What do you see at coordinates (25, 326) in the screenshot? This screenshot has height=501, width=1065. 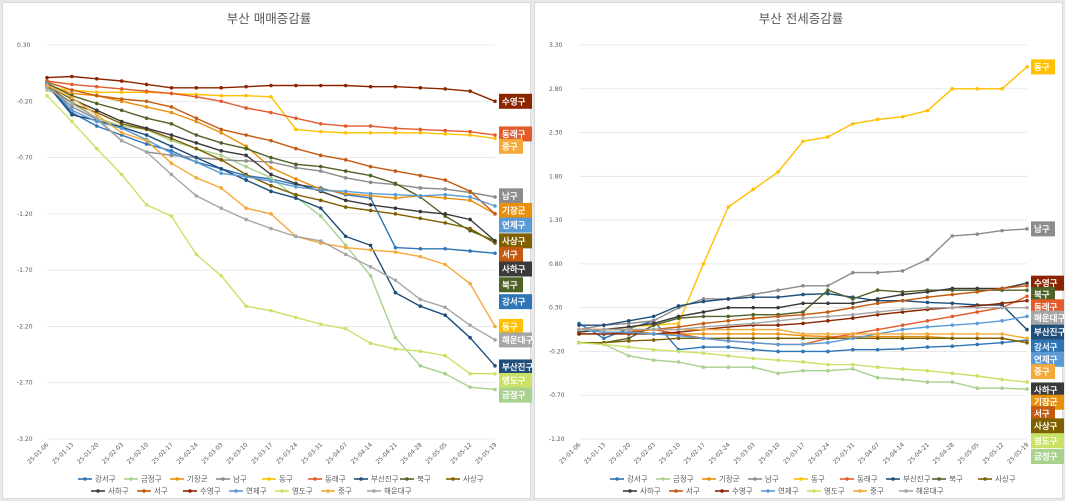 I see `y-tick-label: -2.20` at bounding box center [25, 326].